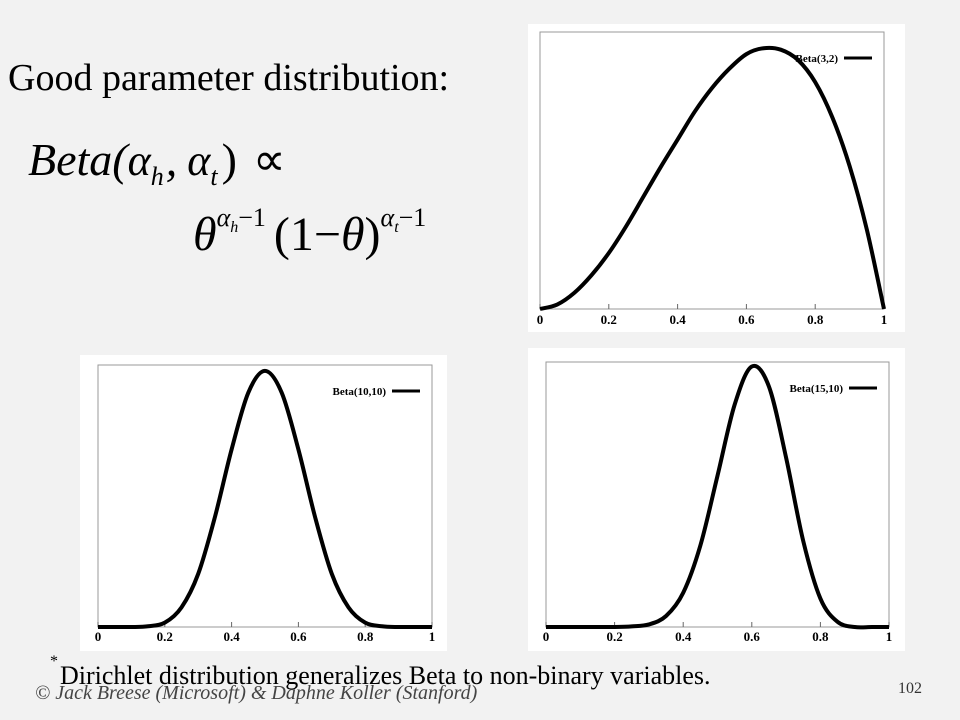 This screenshot has height=720, width=960. What do you see at coordinates (817, 59) in the screenshot?
I see `legend-label: Beta(3,2)` at bounding box center [817, 59].